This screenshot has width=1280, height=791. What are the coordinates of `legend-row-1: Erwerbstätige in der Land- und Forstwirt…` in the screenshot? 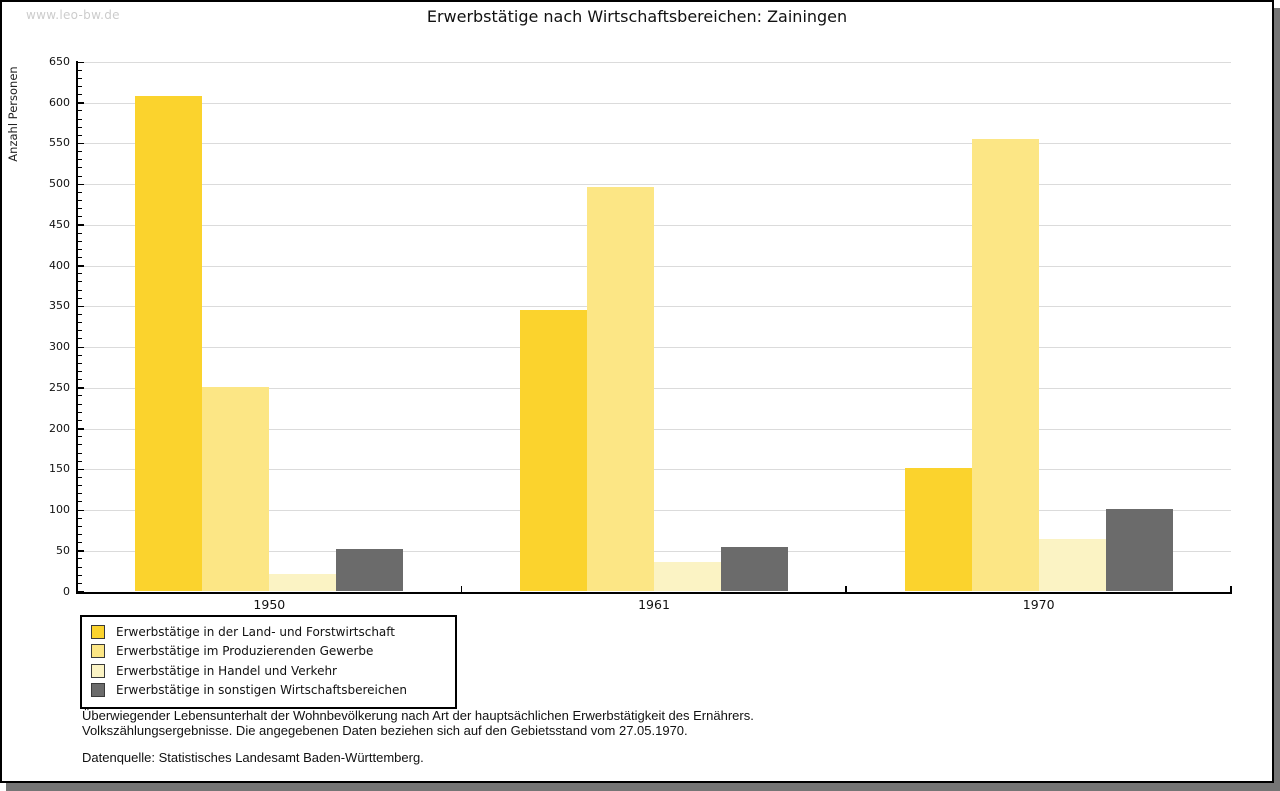 It's located at (271, 632).